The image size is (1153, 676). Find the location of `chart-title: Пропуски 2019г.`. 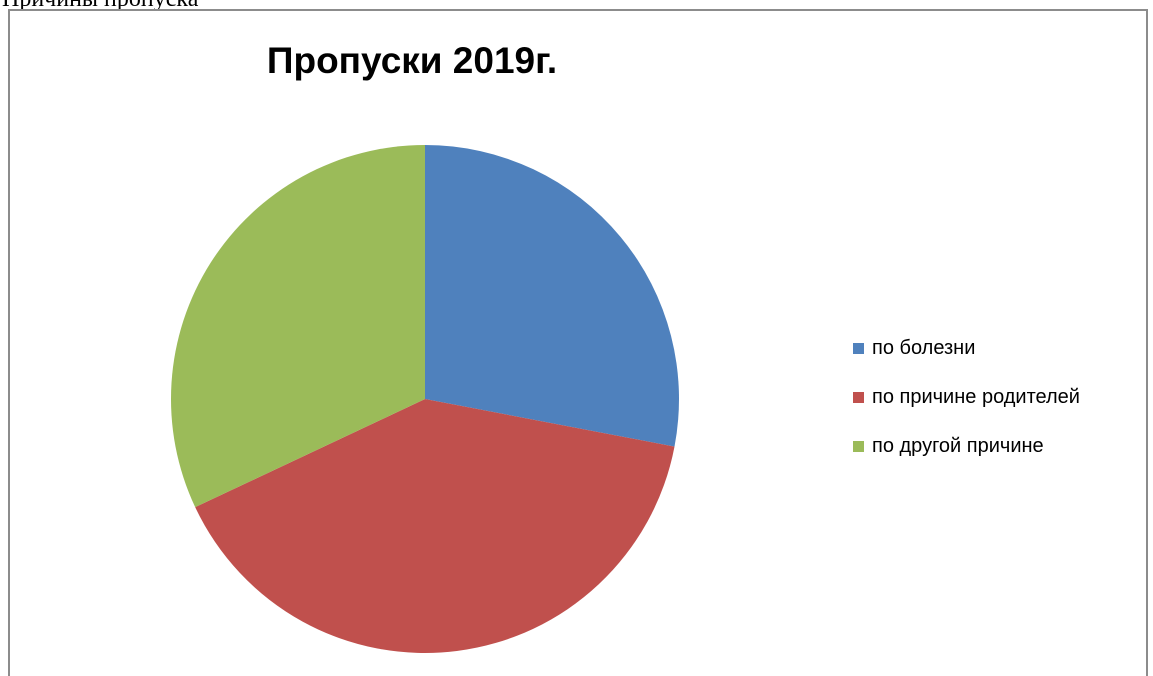

chart-title: Пропуски 2019г. is located at coordinates (412, 60).